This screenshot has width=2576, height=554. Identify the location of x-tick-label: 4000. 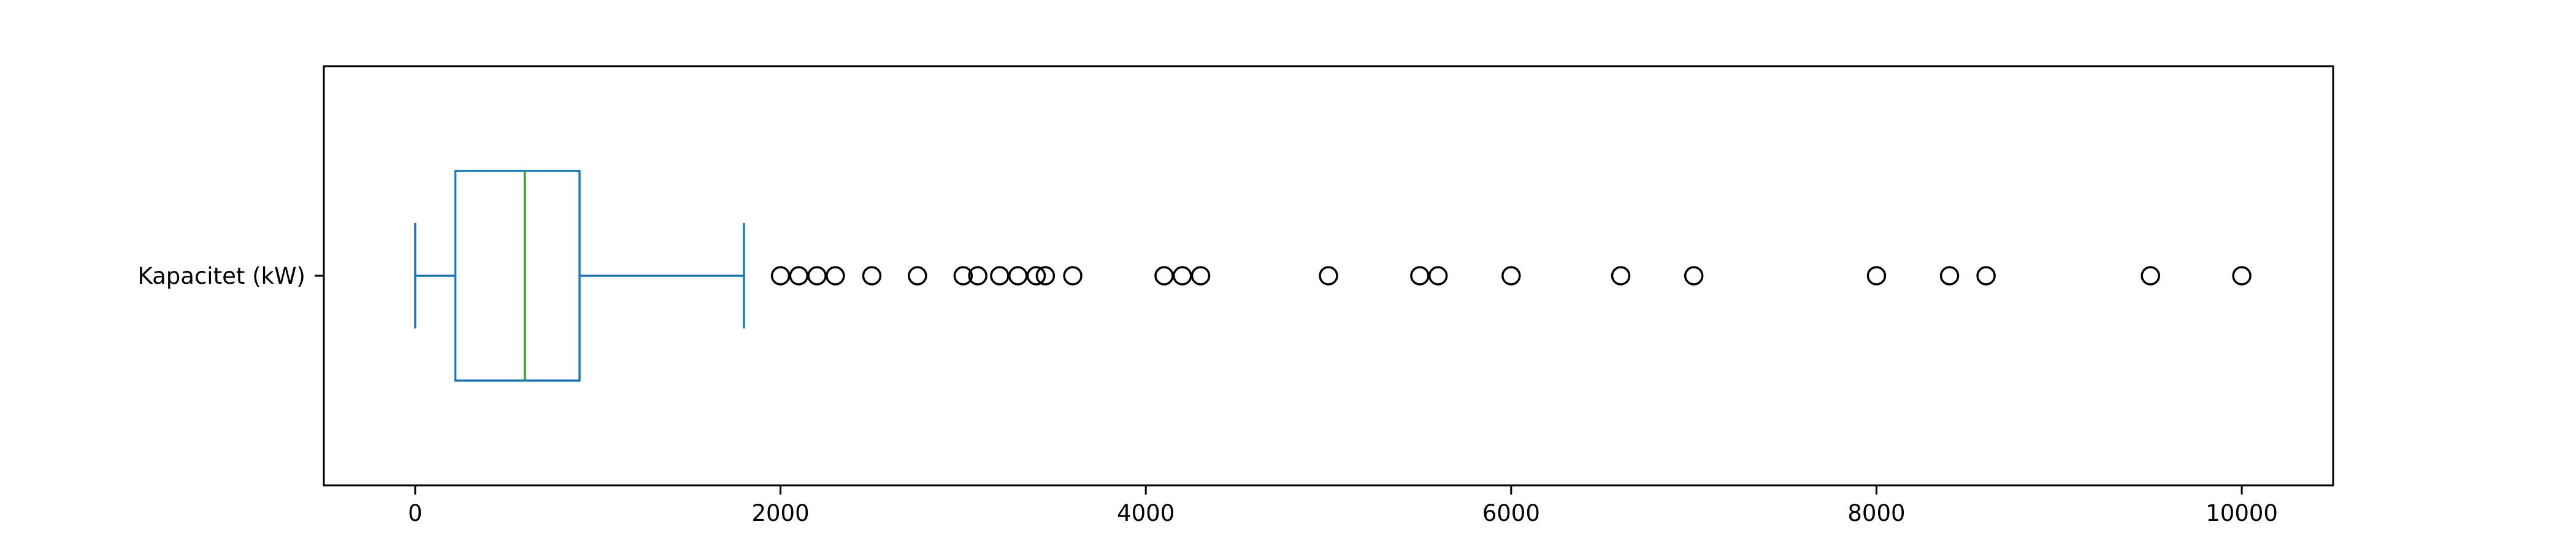
(1146, 513).